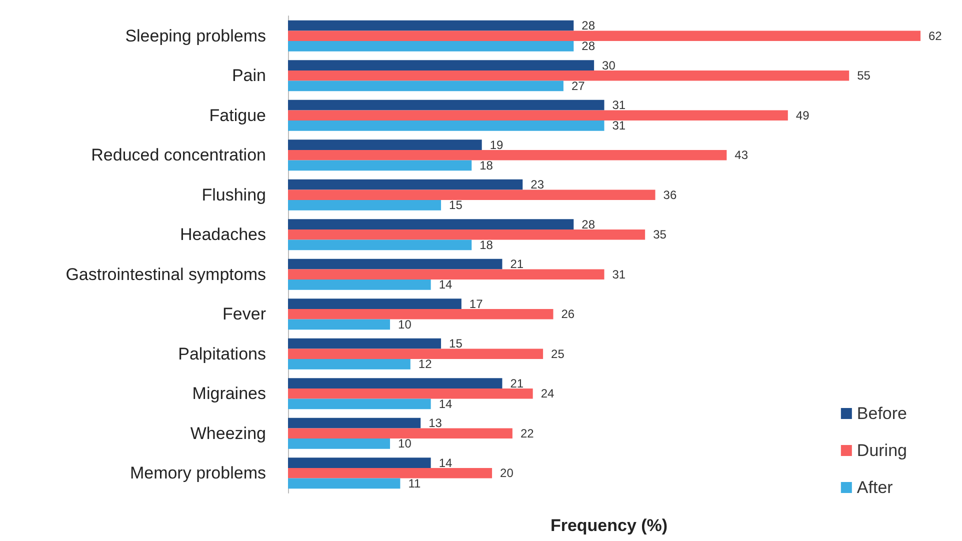  What do you see at coordinates (223, 234) in the screenshot?
I see `y-tick-label: Headaches` at bounding box center [223, 234].